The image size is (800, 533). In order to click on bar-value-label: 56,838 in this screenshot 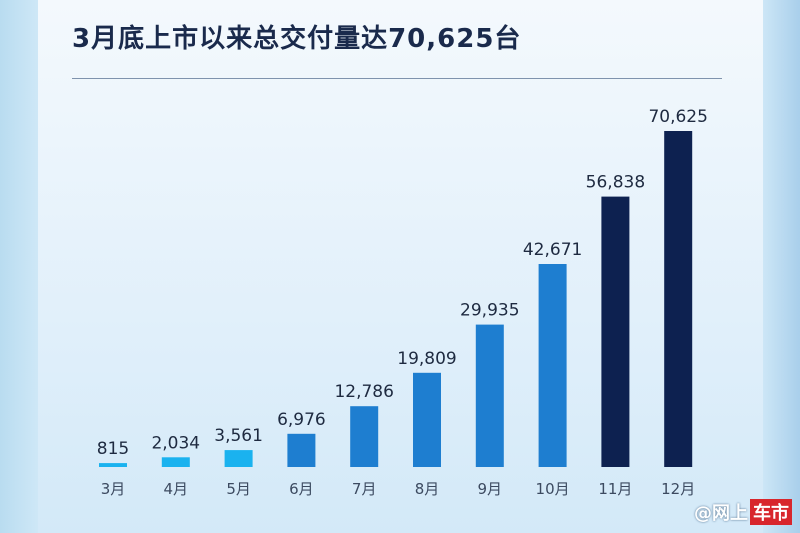, I will do `click(615, 183)`.